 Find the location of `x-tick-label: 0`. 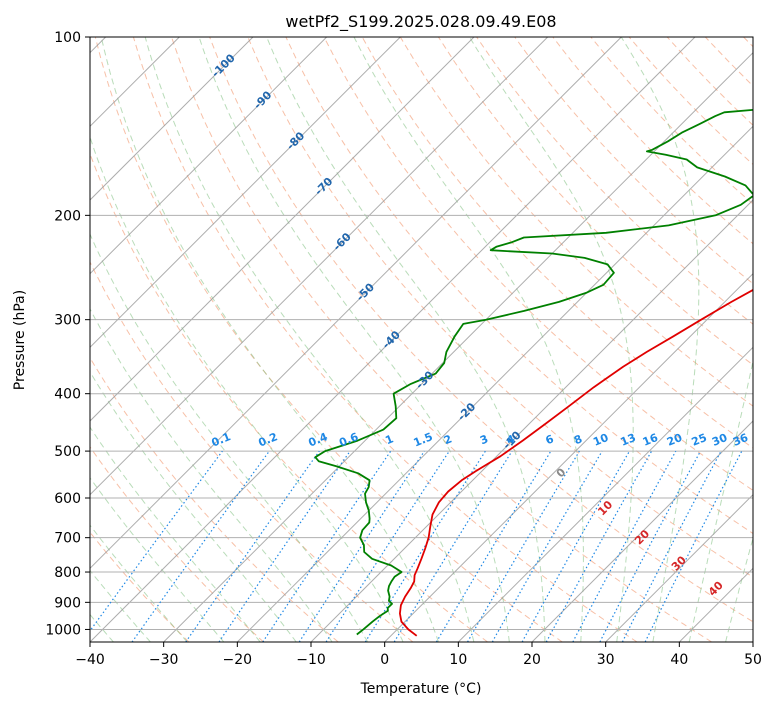

x-tick-label: 0 is located at coordinates (384, 660).